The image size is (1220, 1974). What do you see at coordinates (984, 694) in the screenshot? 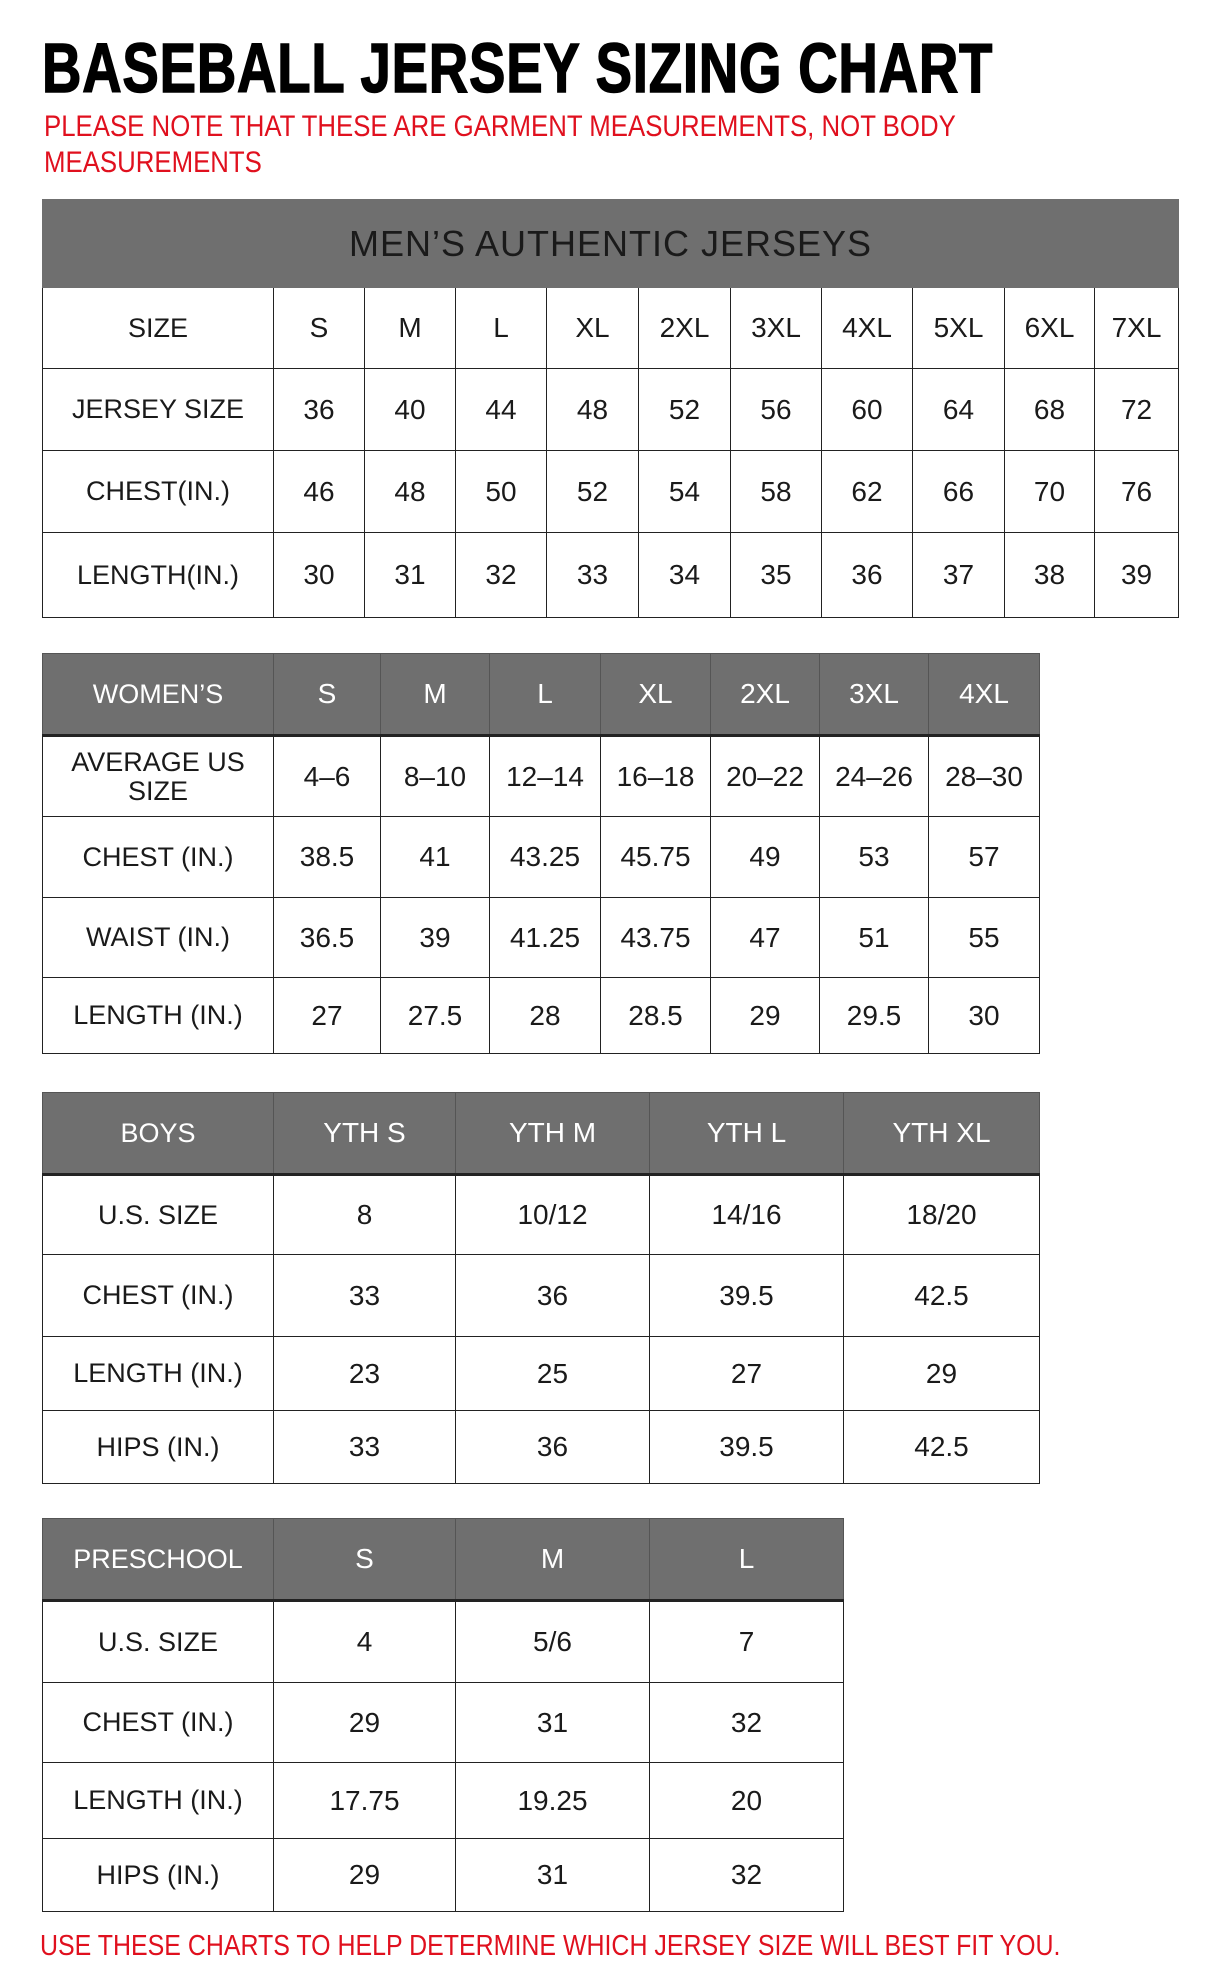
I see `column-header: 4XL` at bounding box center [984, 694].